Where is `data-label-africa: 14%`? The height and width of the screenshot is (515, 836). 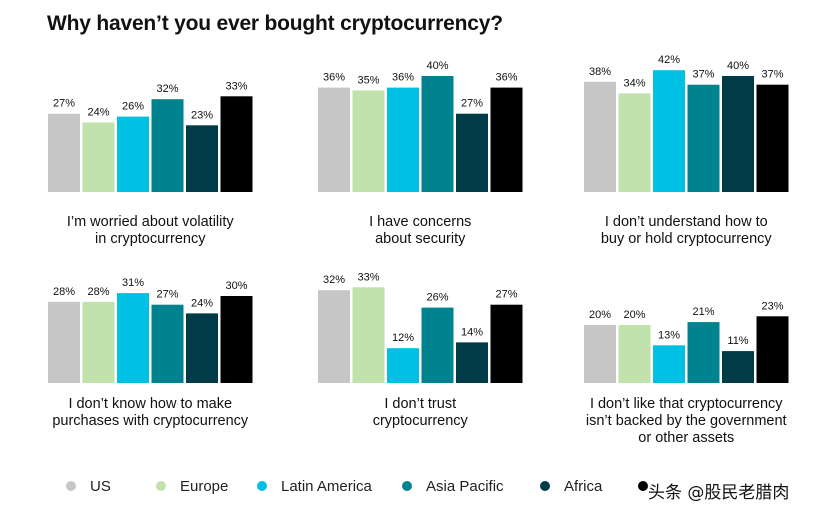
data-label-africa: 14% is located at coordinates (472, 332).